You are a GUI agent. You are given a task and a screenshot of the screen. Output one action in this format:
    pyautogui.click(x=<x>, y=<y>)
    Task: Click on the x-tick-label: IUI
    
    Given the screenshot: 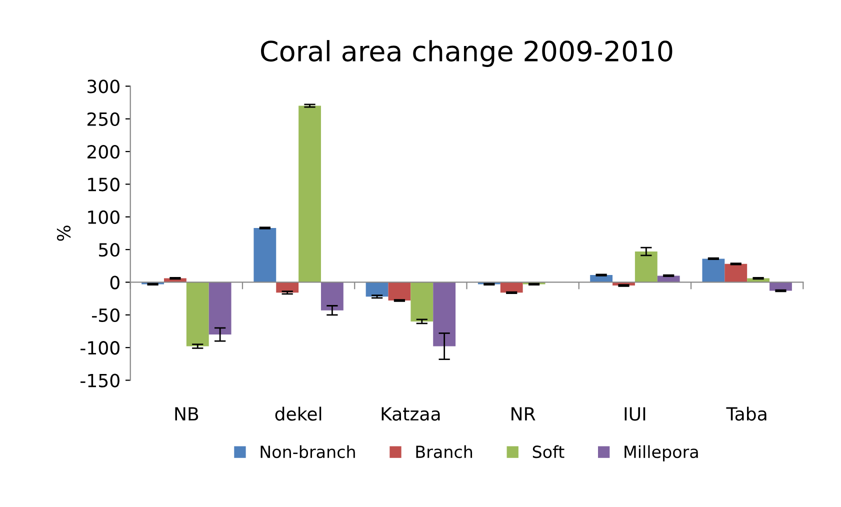 What is the action you would take?
    pyautogui.click(x=635, y=414)
    